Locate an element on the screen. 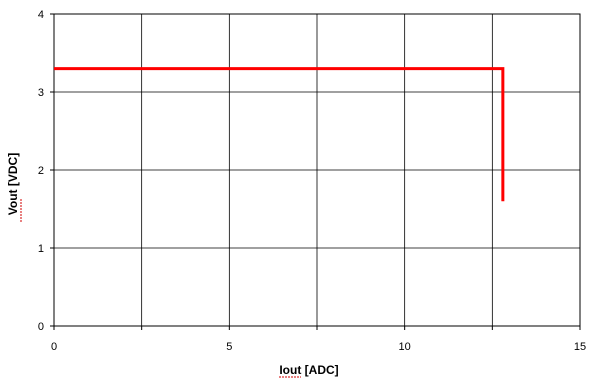  x-tick-label: 15 is located at coordinates (580, 347).